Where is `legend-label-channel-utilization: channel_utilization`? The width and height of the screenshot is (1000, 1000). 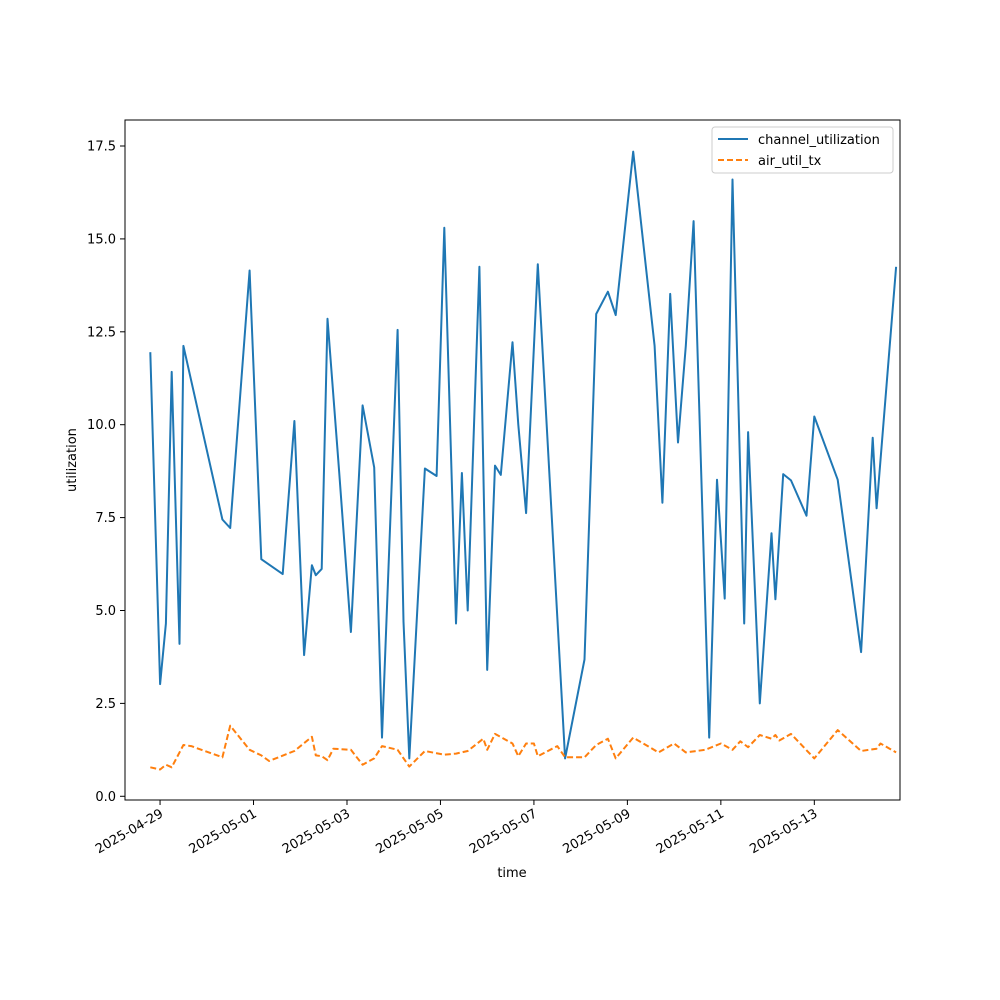
legend-label-channel-utilization: channel_utilization is located at coordinates (819, 140).